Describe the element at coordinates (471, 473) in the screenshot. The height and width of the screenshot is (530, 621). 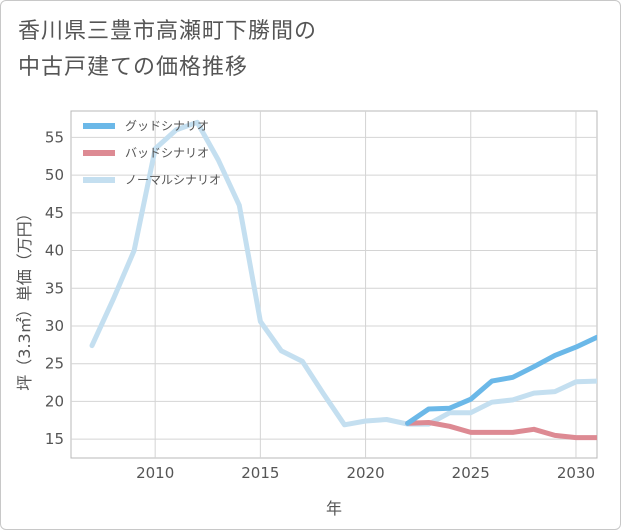
I see `x-tick-2025: 2025` at that location.